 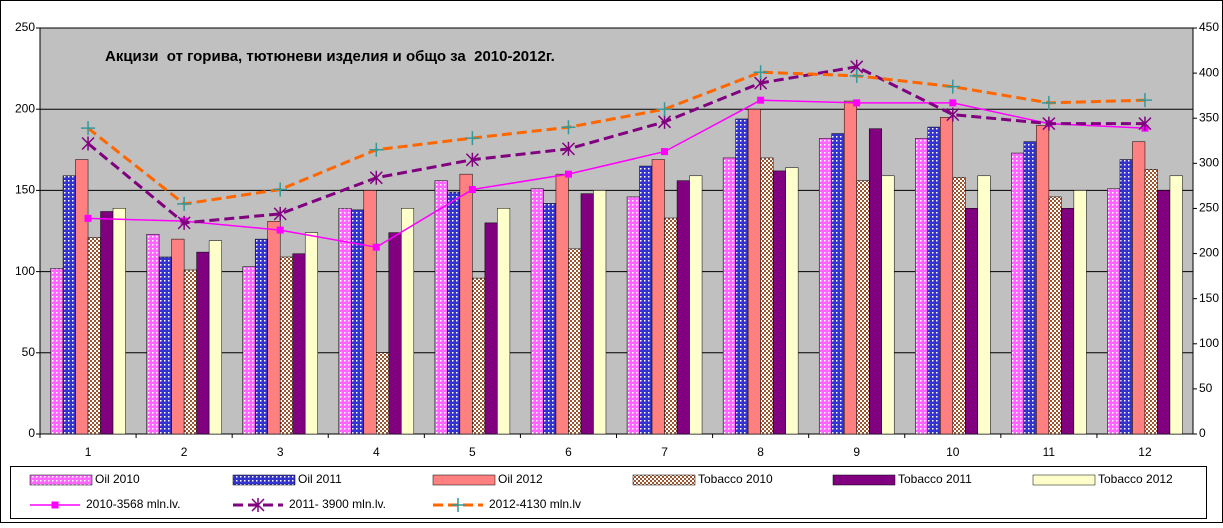 I want to click on legend-label: Oil 2012, so click(x=520, y=479).